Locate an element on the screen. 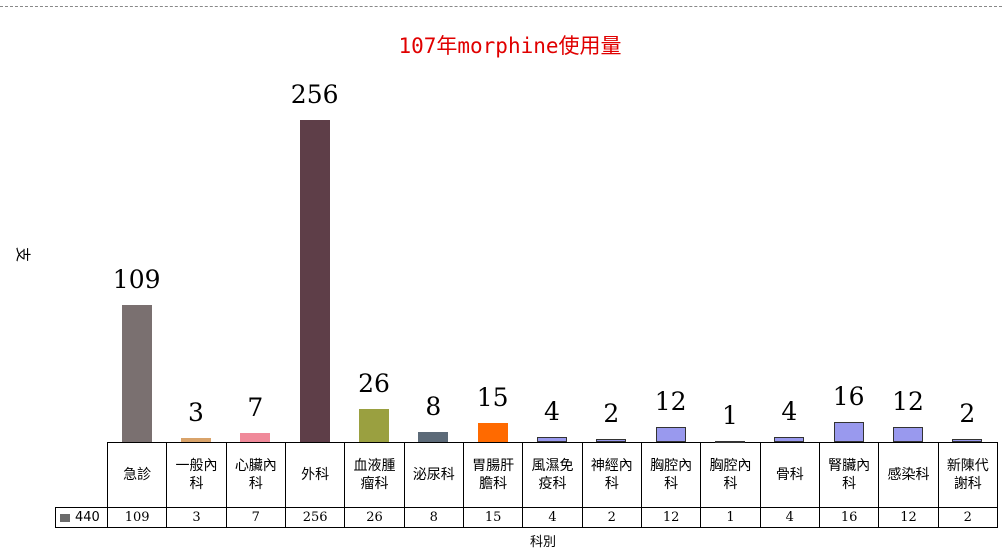 The width and height of the screenshot is (1002, 550). category-cell: 血液腫瘤科 is located at coordinates (374, 475).